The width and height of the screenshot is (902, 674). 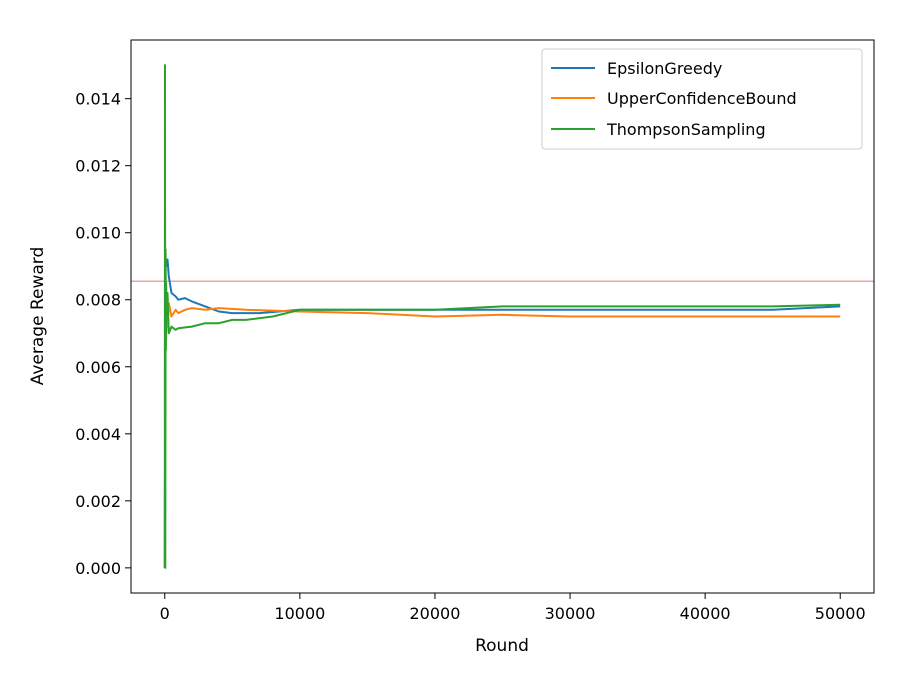 I want to click on legend-label-thompson-sampling: ThompsonSampling, so click(x=686, y=129).